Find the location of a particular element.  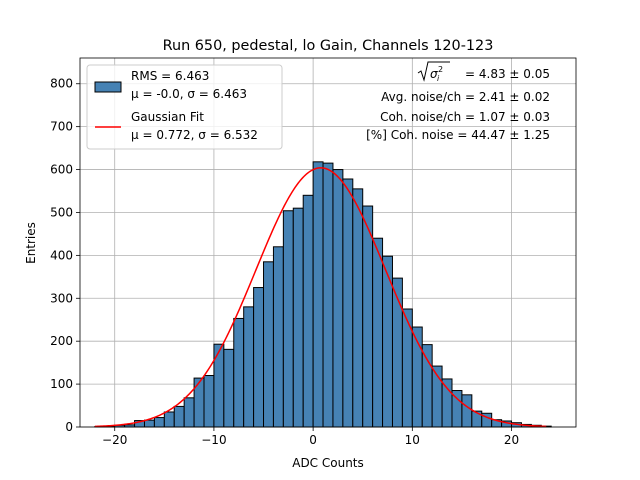

legend-bar-swatch is located at coordinates (108, 87).